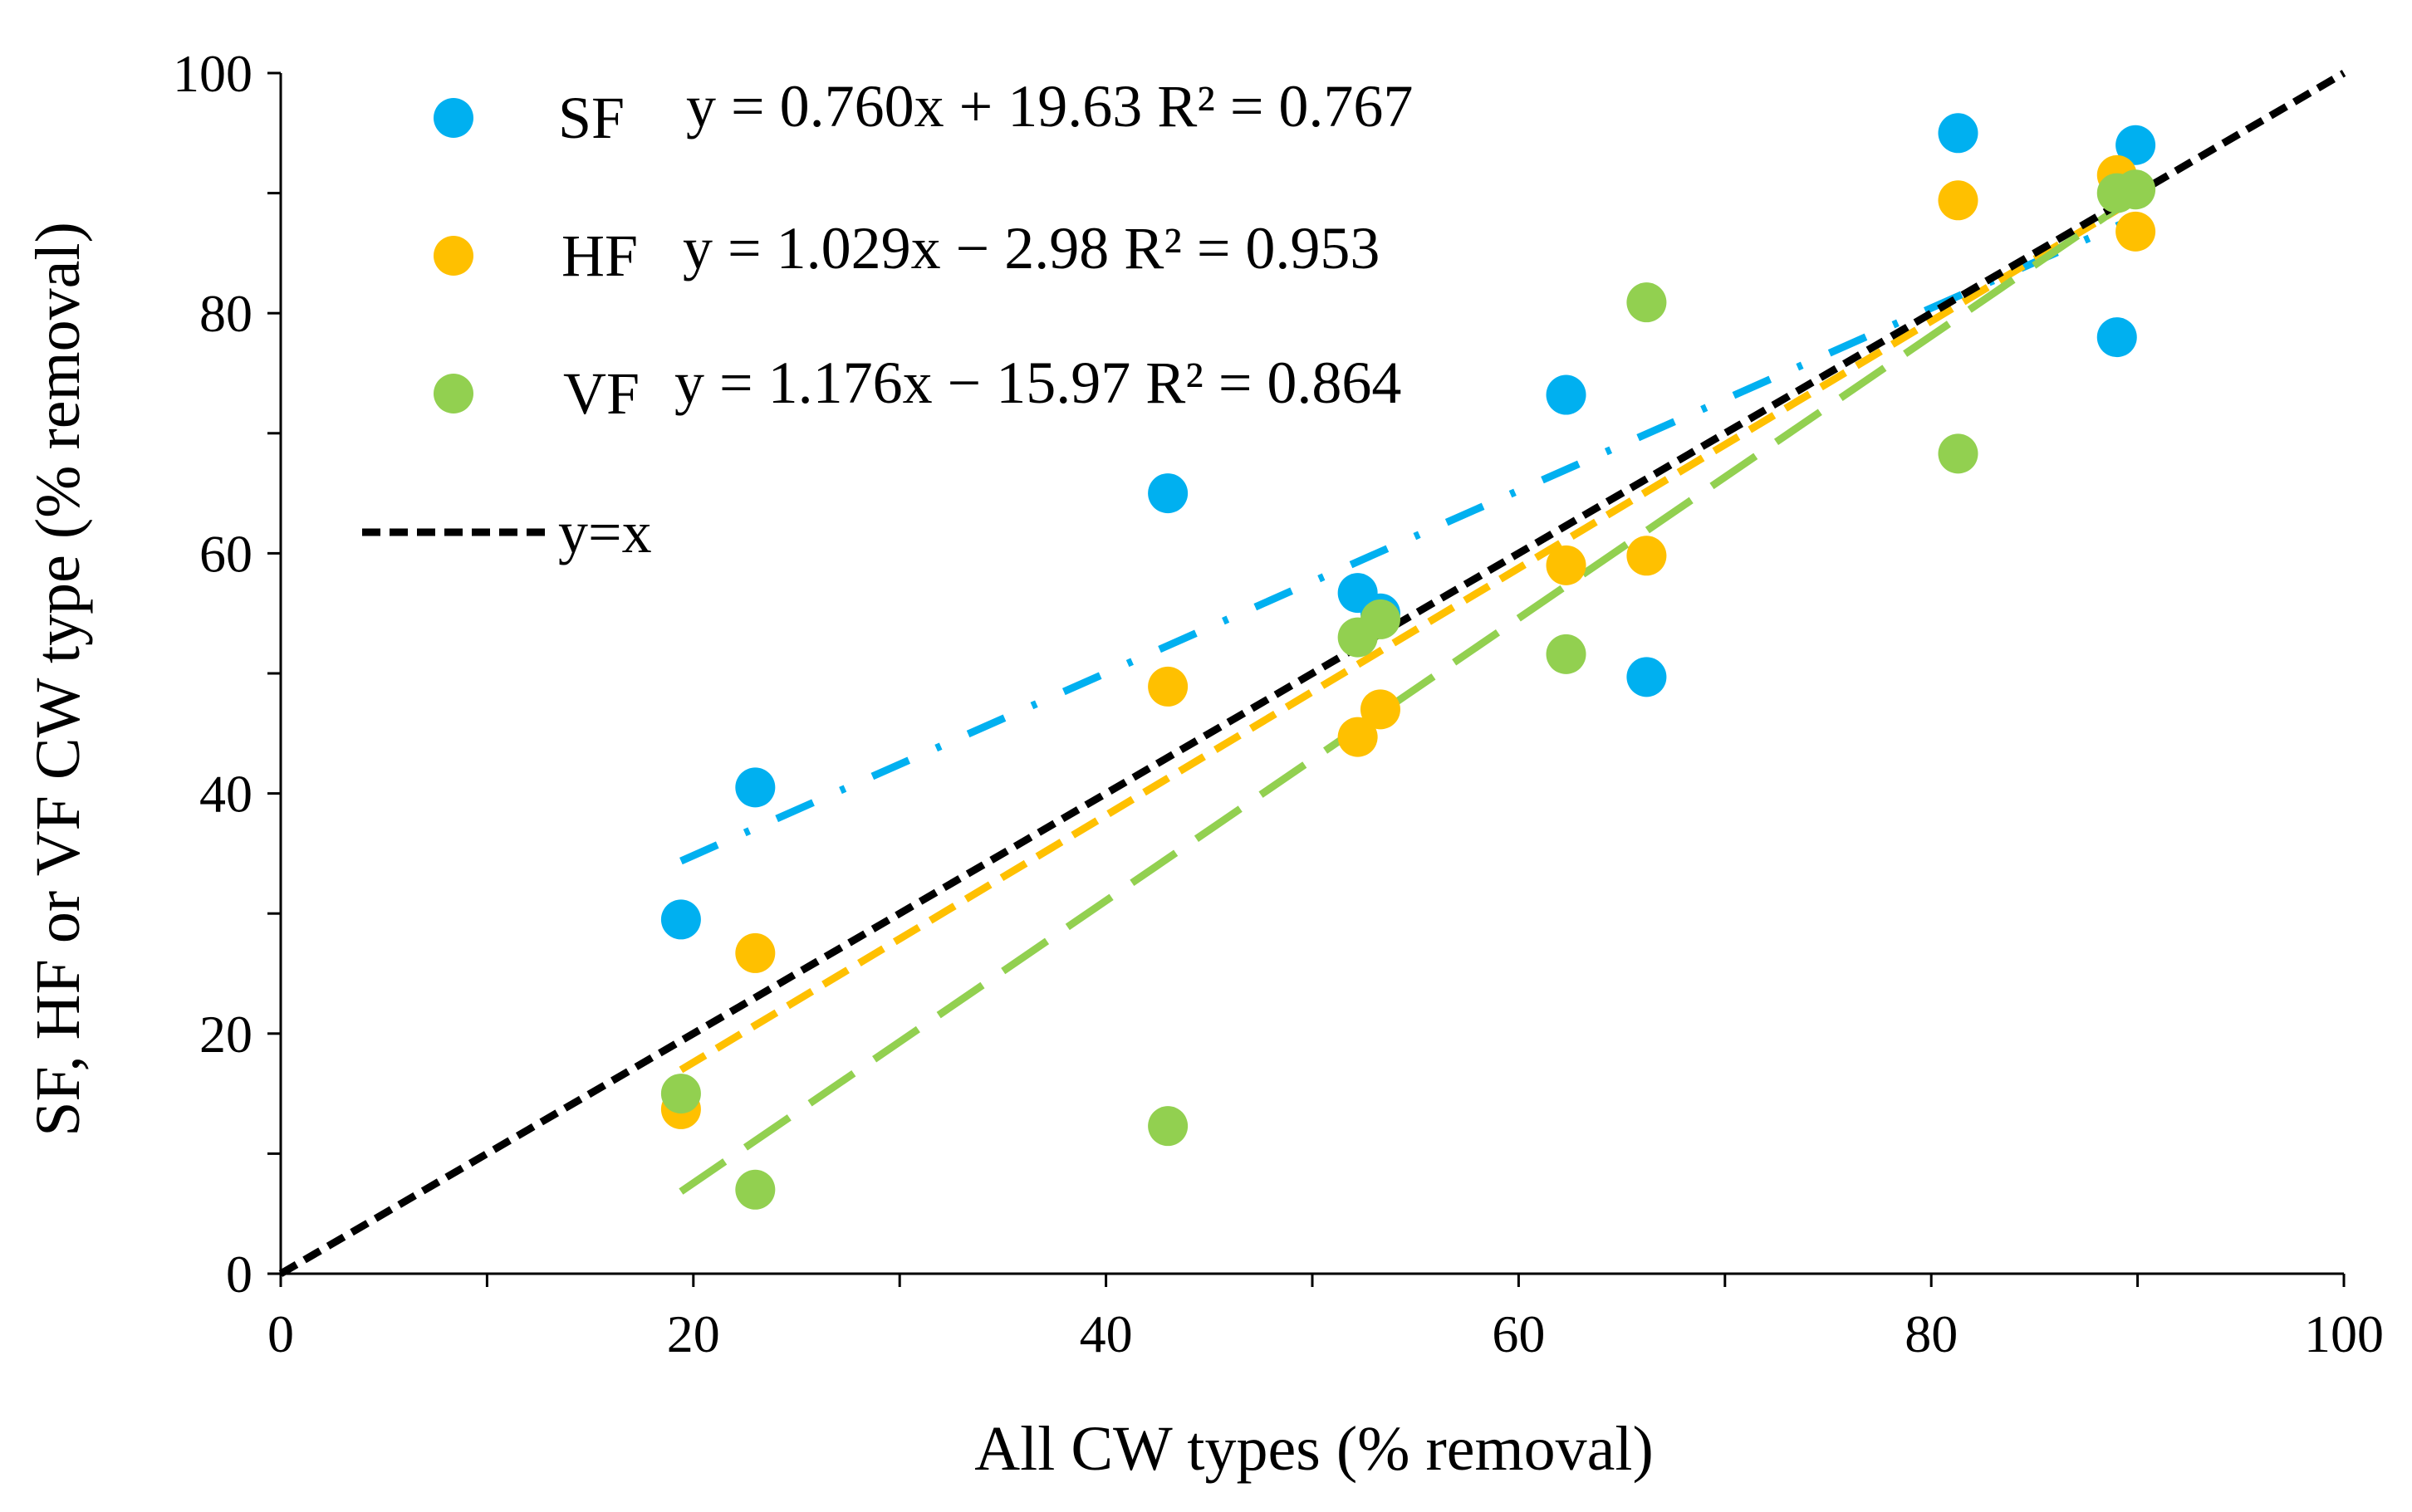 The height and width of the screenshot is (1512, 2412). I want to click on y-tick-label: 60, so click(225, 553).